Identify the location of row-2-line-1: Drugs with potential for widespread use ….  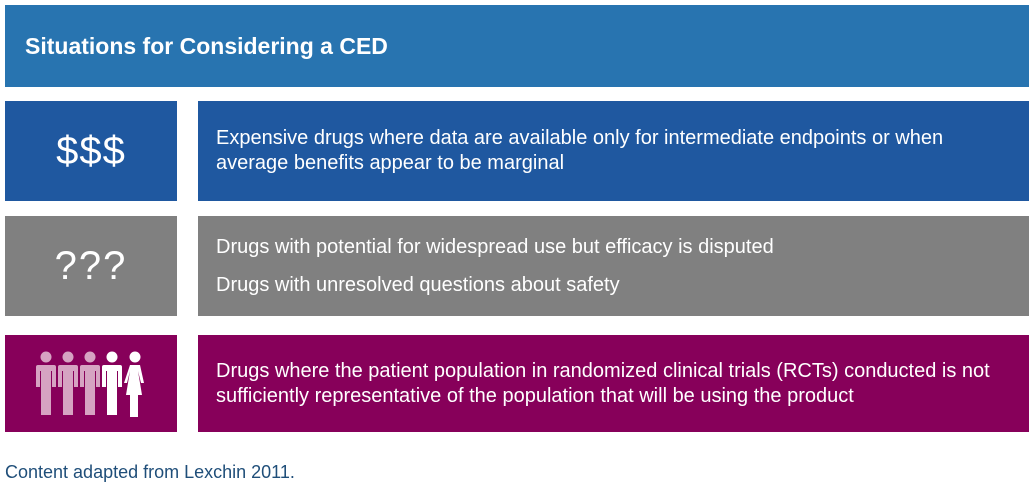
(495, 246).